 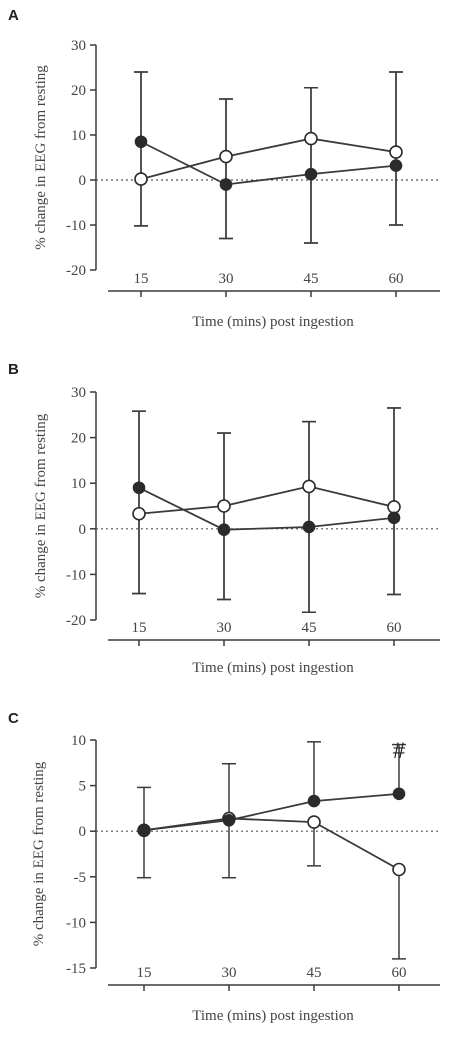 I want to click on y-tick-label: -5, so click(x=80, y=878).